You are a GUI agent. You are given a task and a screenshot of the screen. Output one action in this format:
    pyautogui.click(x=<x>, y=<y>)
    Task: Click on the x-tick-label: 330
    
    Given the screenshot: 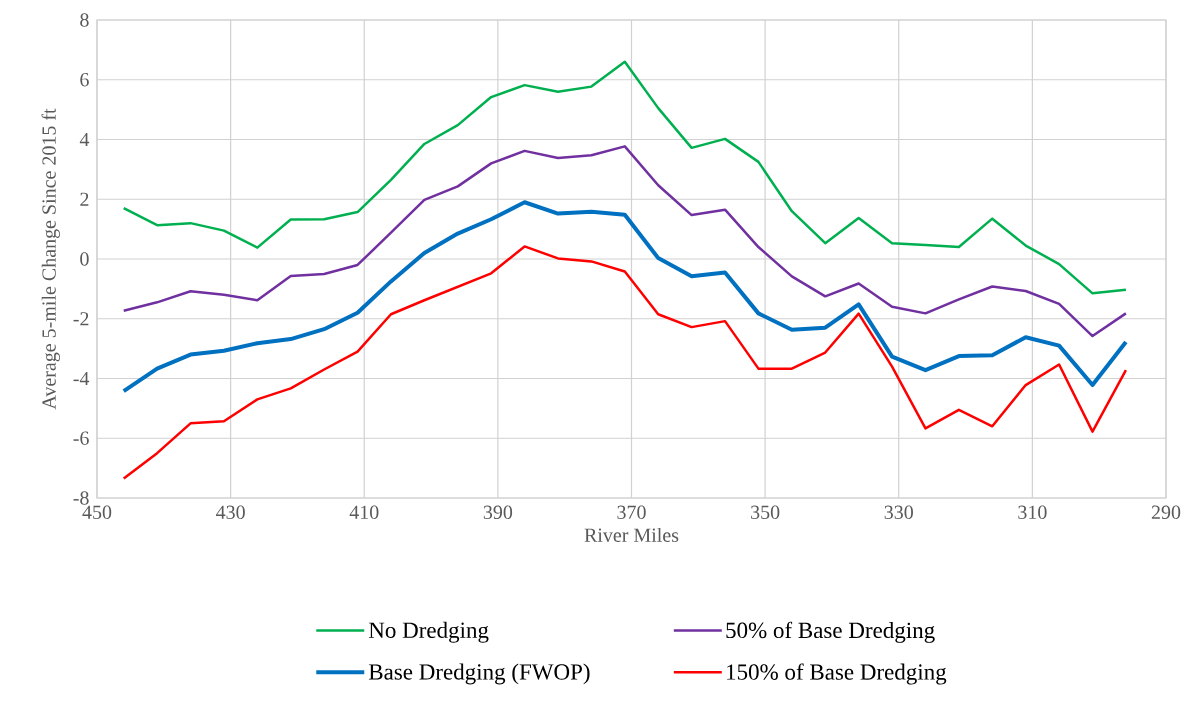 What is the action you would take?
    pyautogui.click(x=898, y=512)
    